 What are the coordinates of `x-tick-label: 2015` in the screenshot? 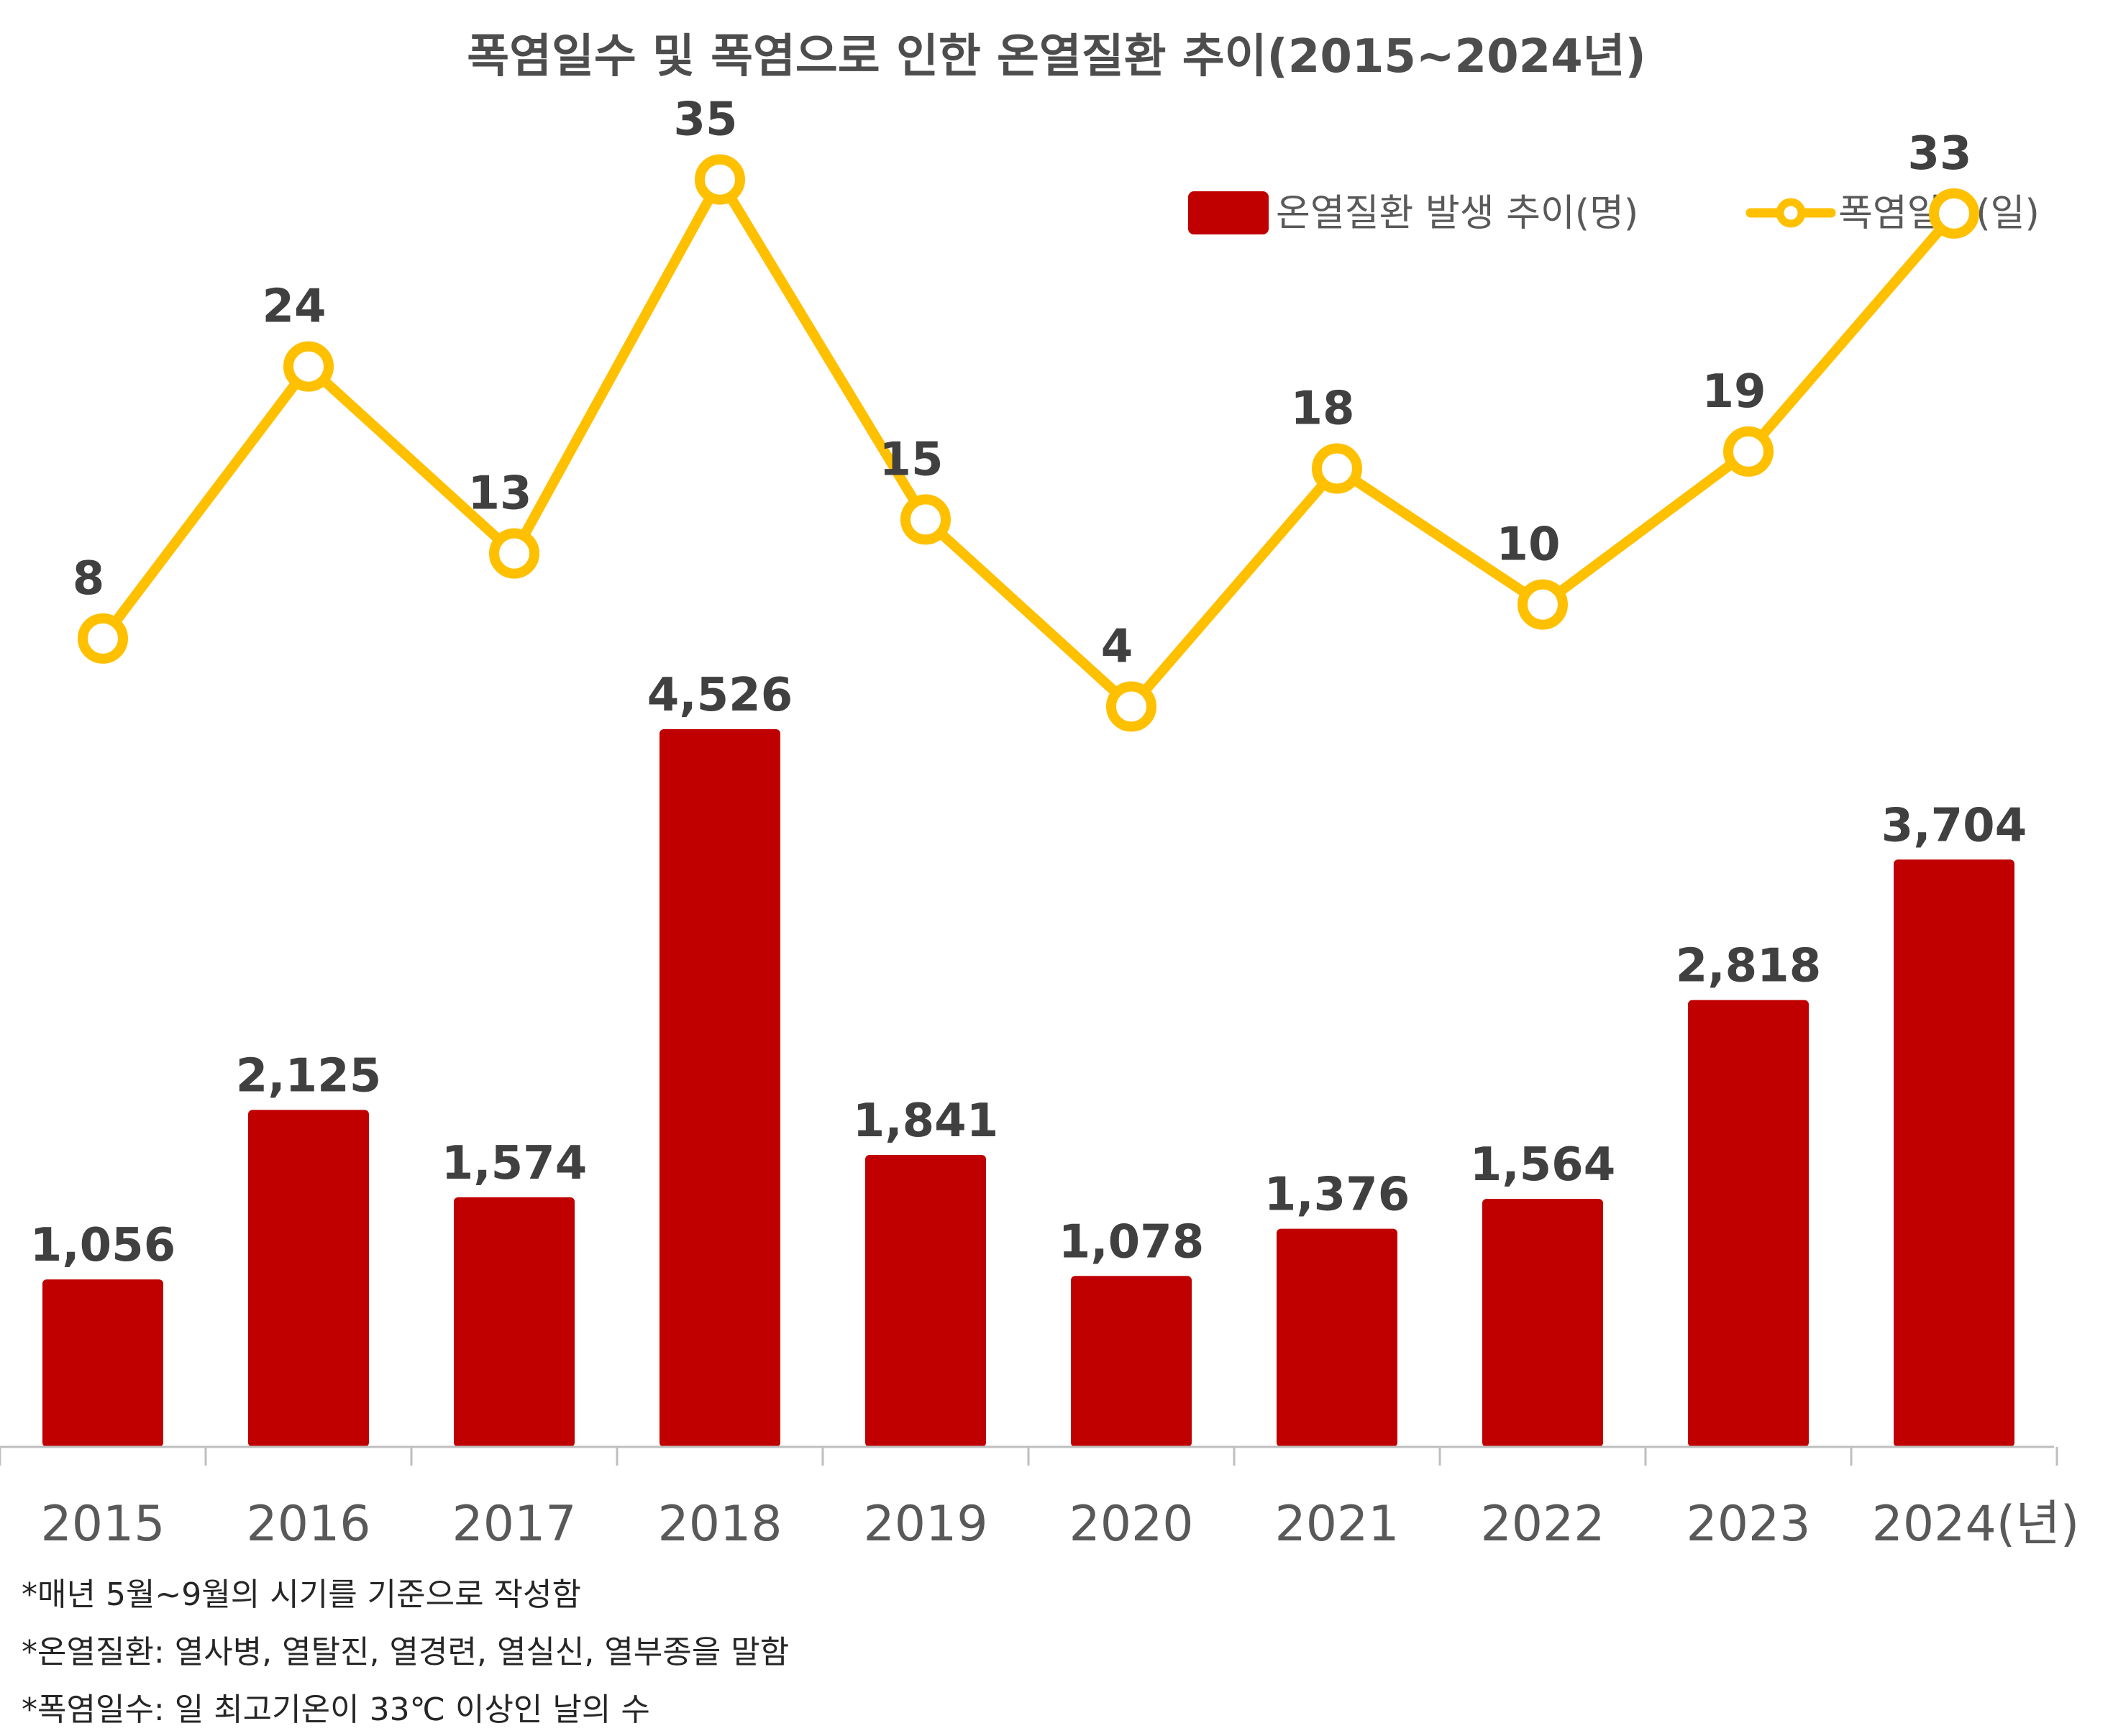 It's located at (102, 1524).